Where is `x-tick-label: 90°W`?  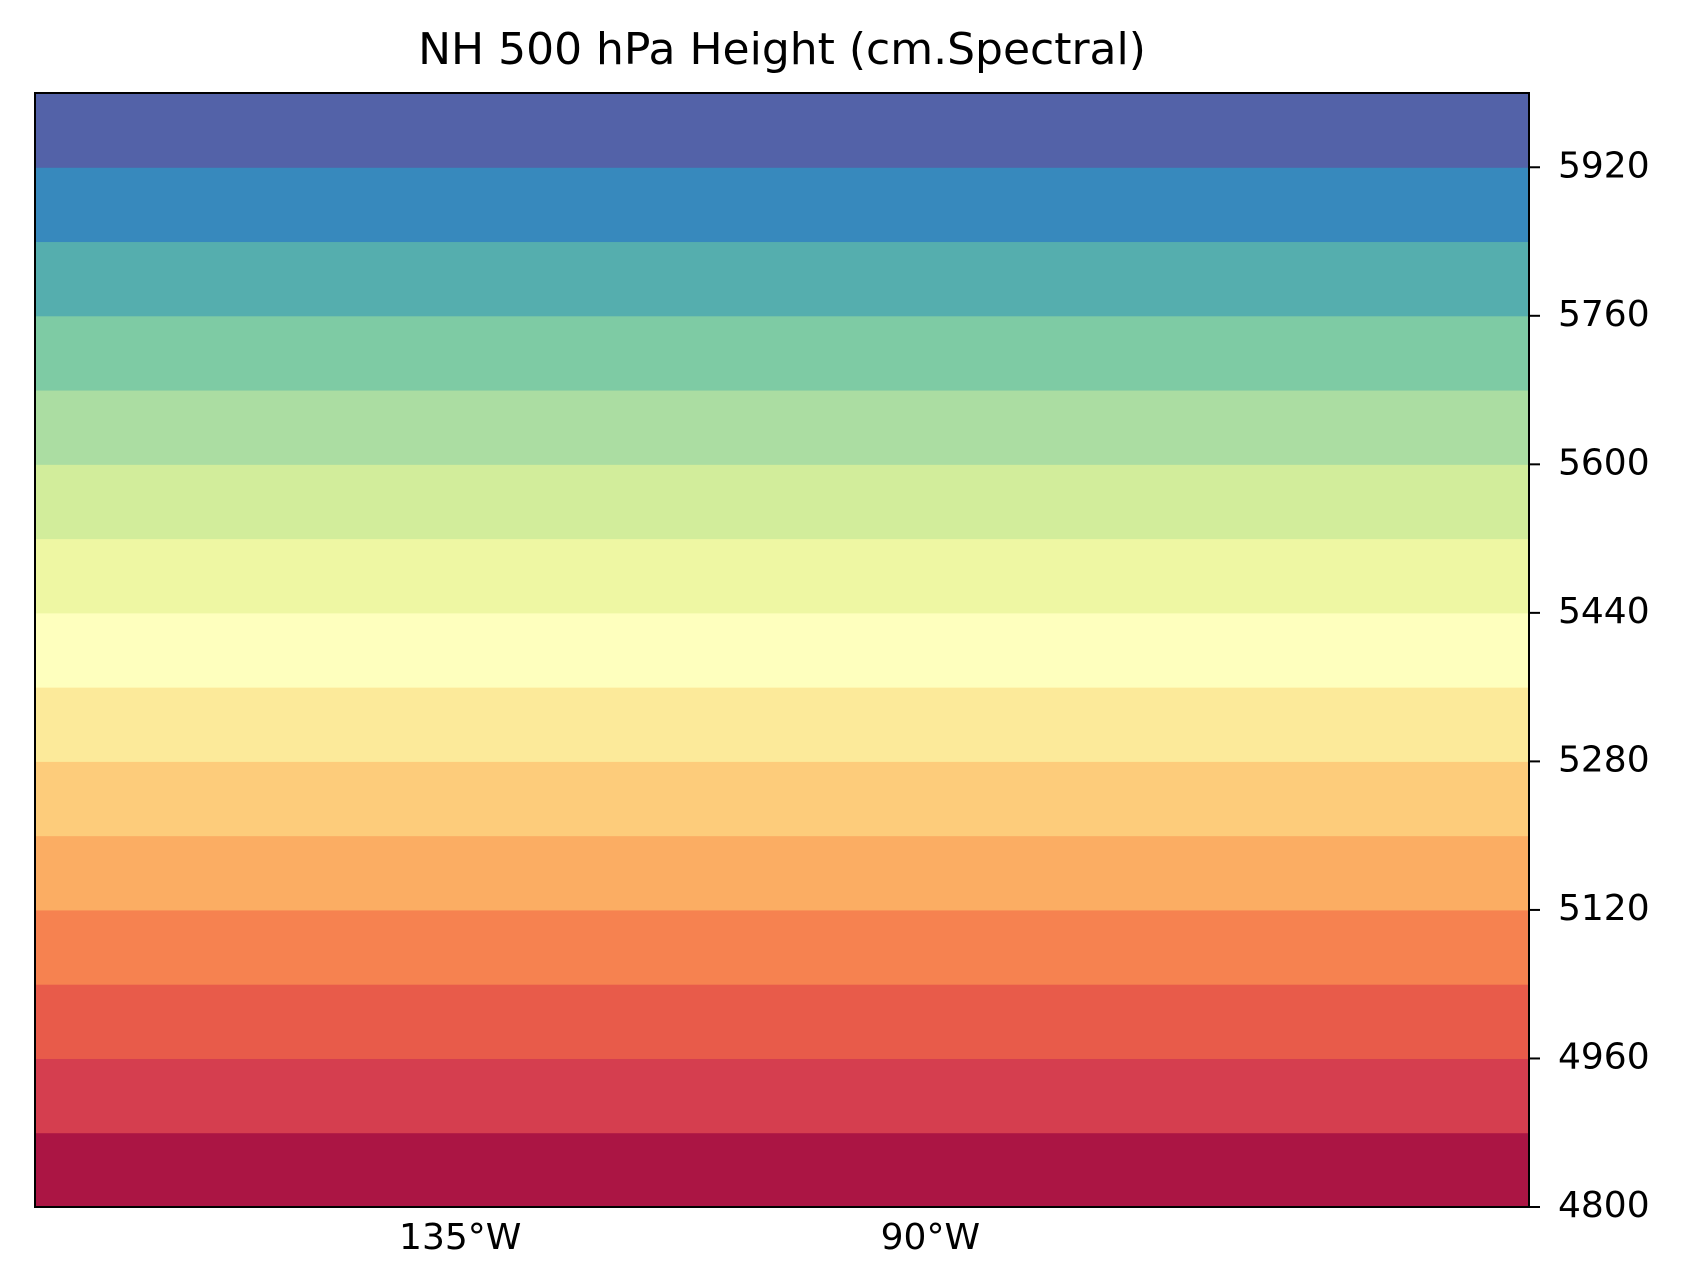 x-tick-label: 90°W is located at coordinates (930, 1237).